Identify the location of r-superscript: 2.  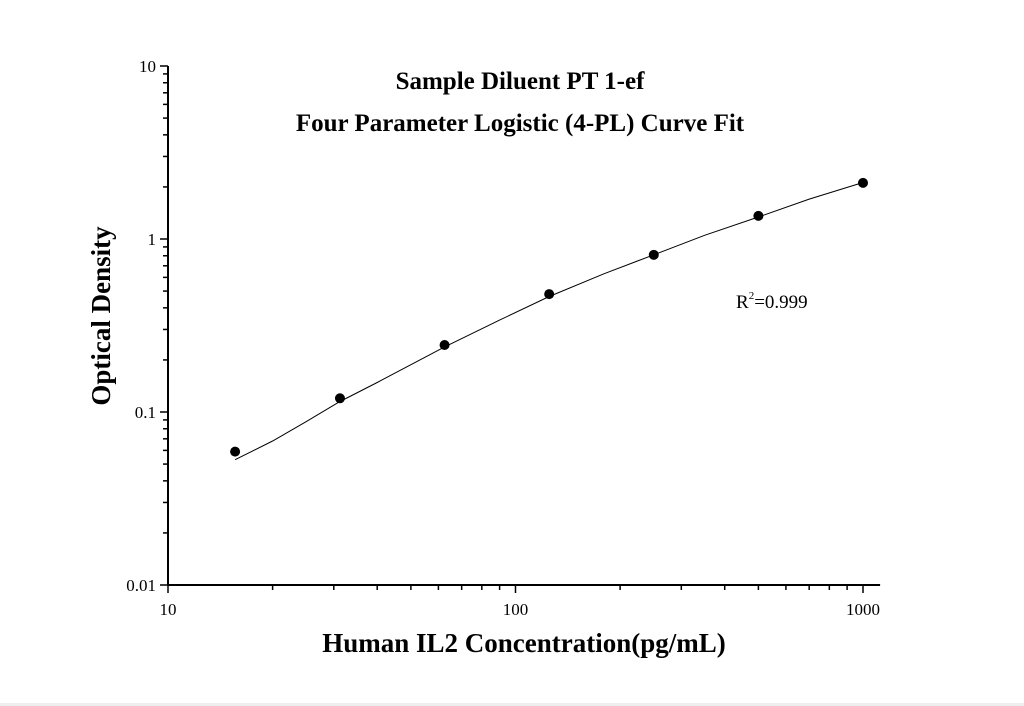
(752, 296).